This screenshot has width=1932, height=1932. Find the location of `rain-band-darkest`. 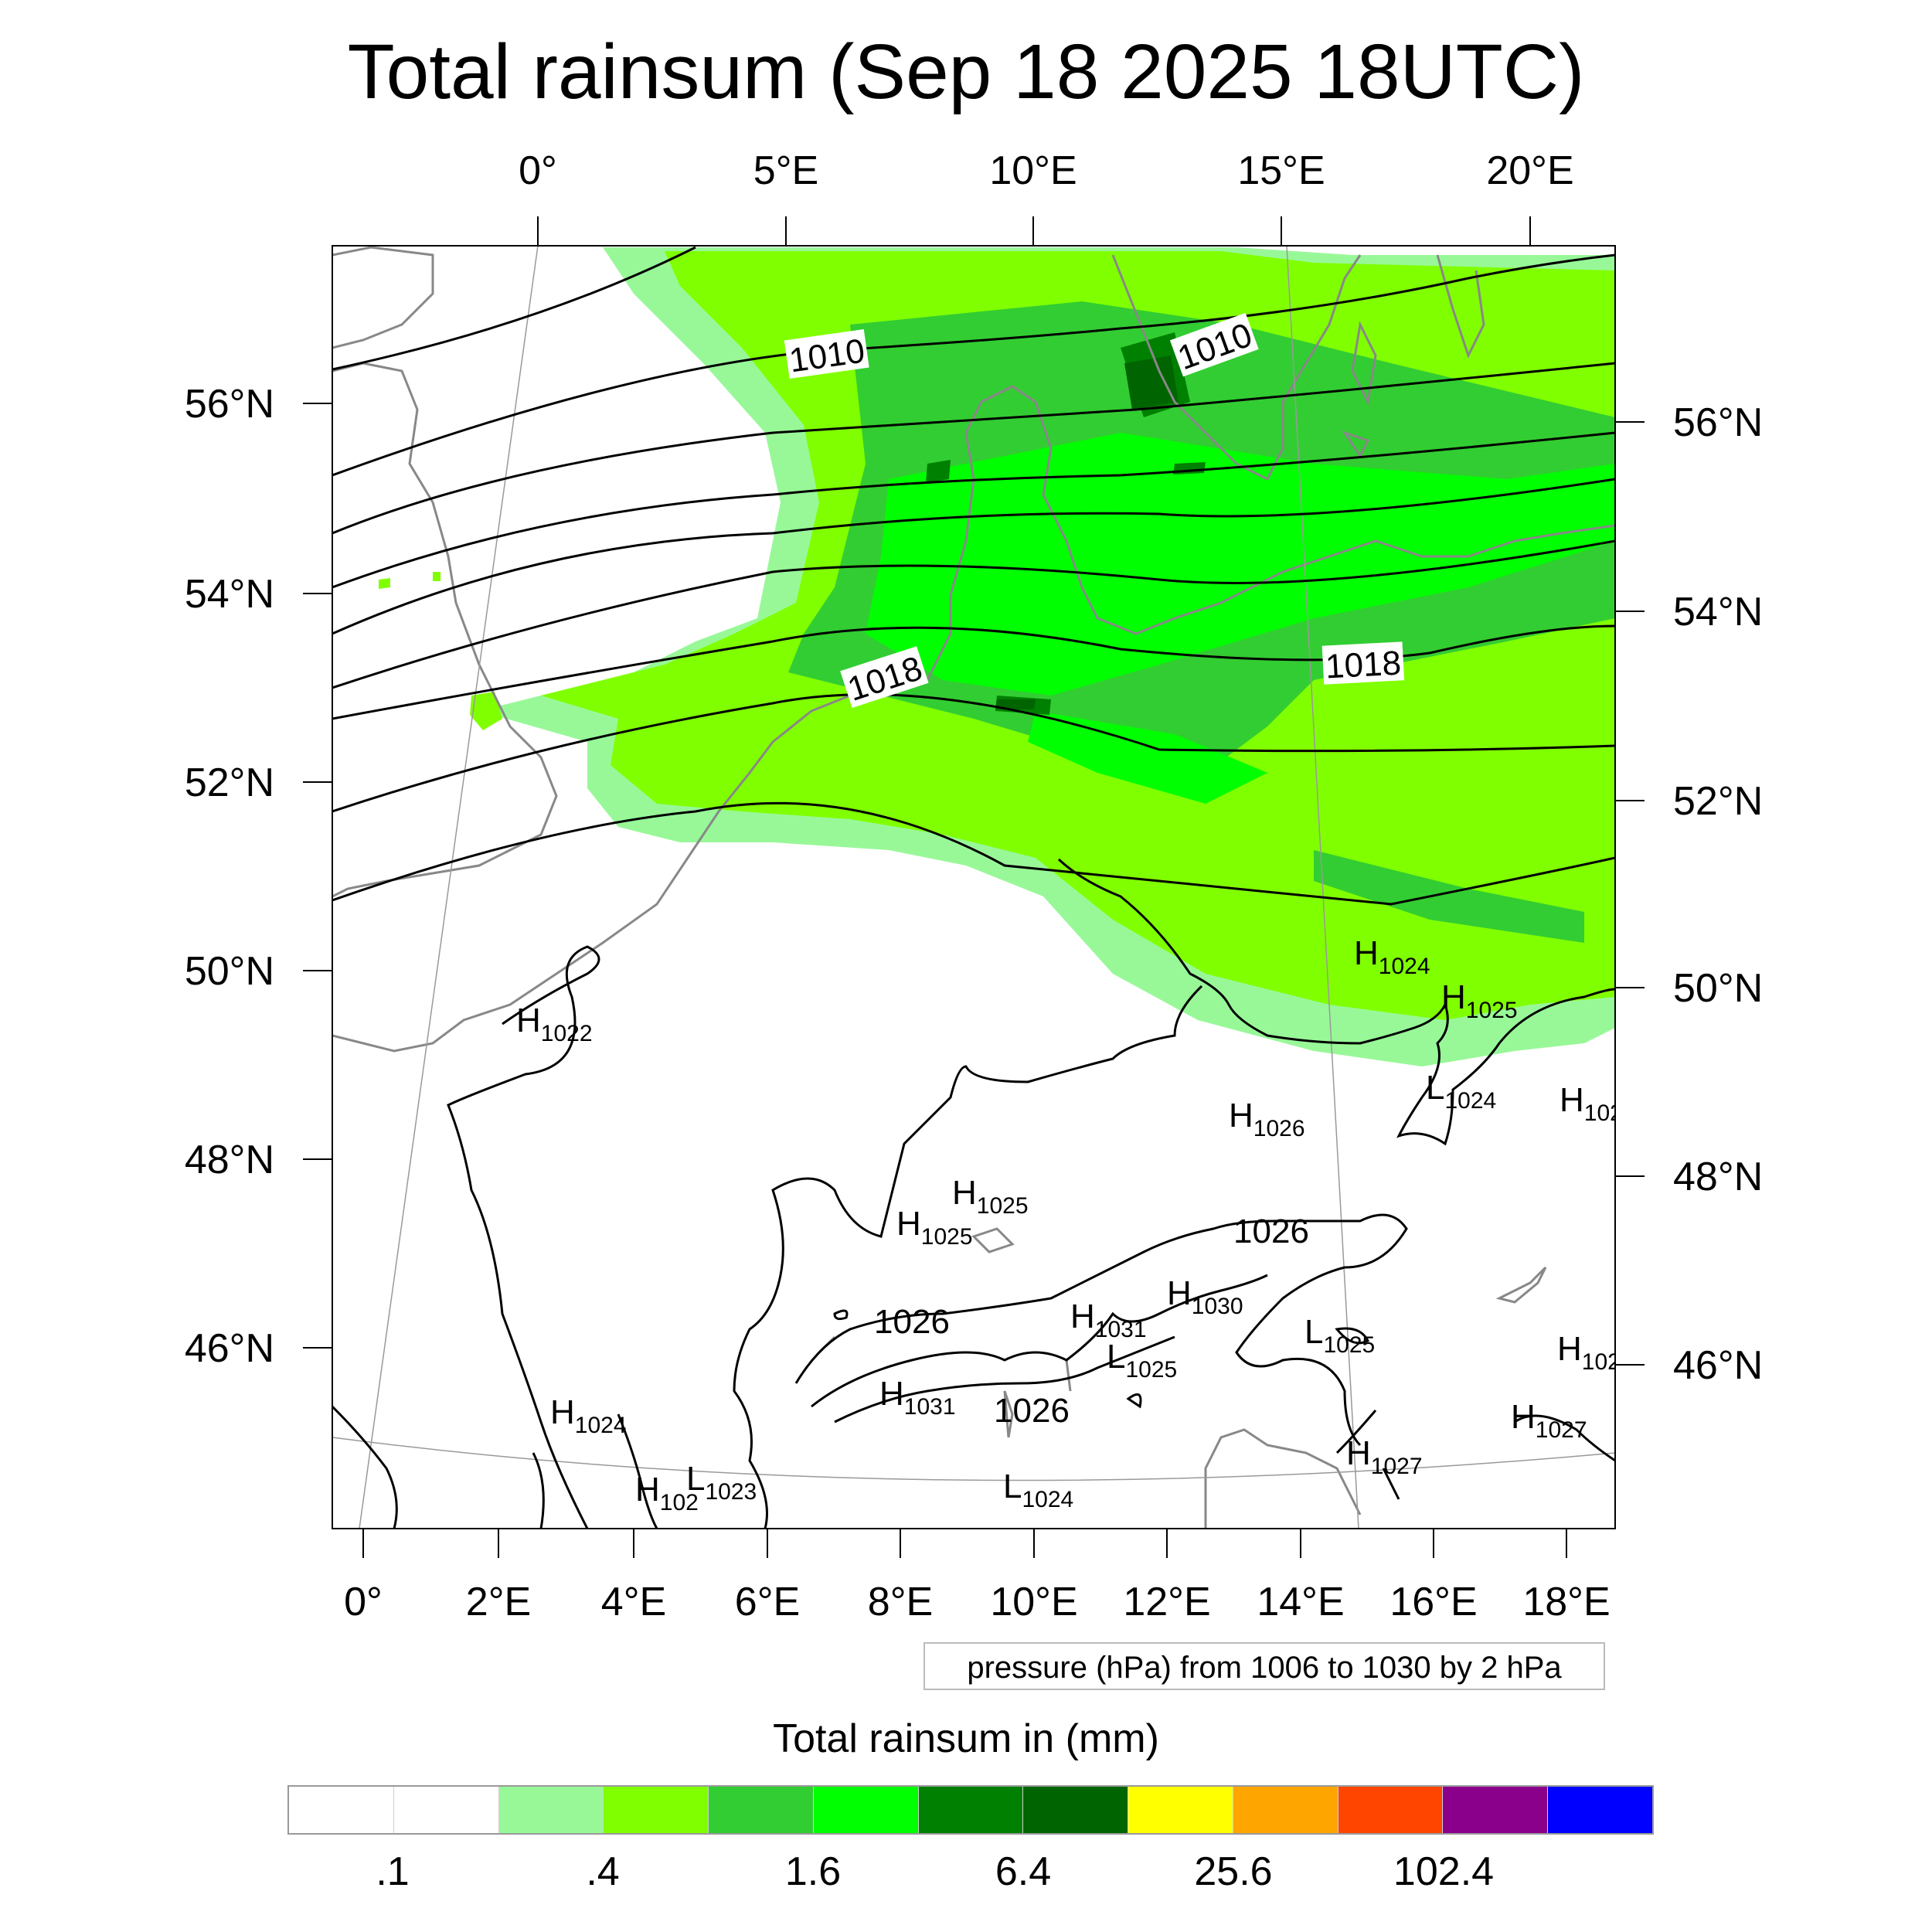

rain-band-darkest is located at coordinates (1087, 532).